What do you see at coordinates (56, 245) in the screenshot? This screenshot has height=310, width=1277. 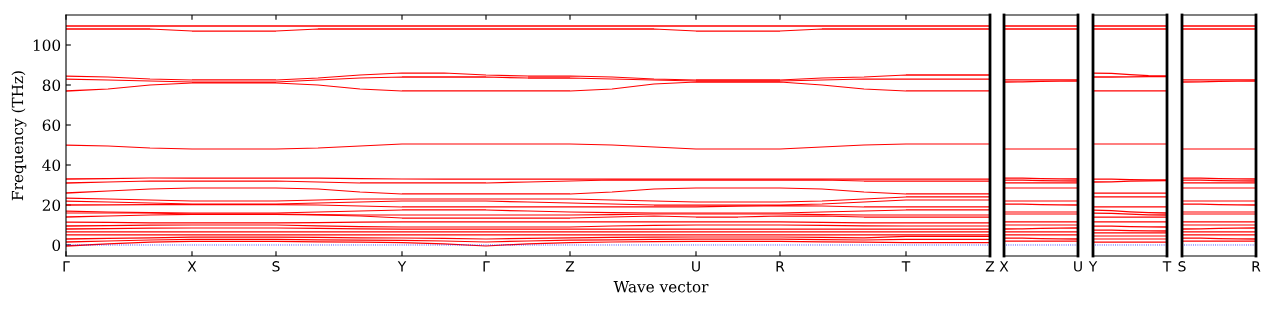 I see `y-tick-label: 0` at bounding box center [56, 245].